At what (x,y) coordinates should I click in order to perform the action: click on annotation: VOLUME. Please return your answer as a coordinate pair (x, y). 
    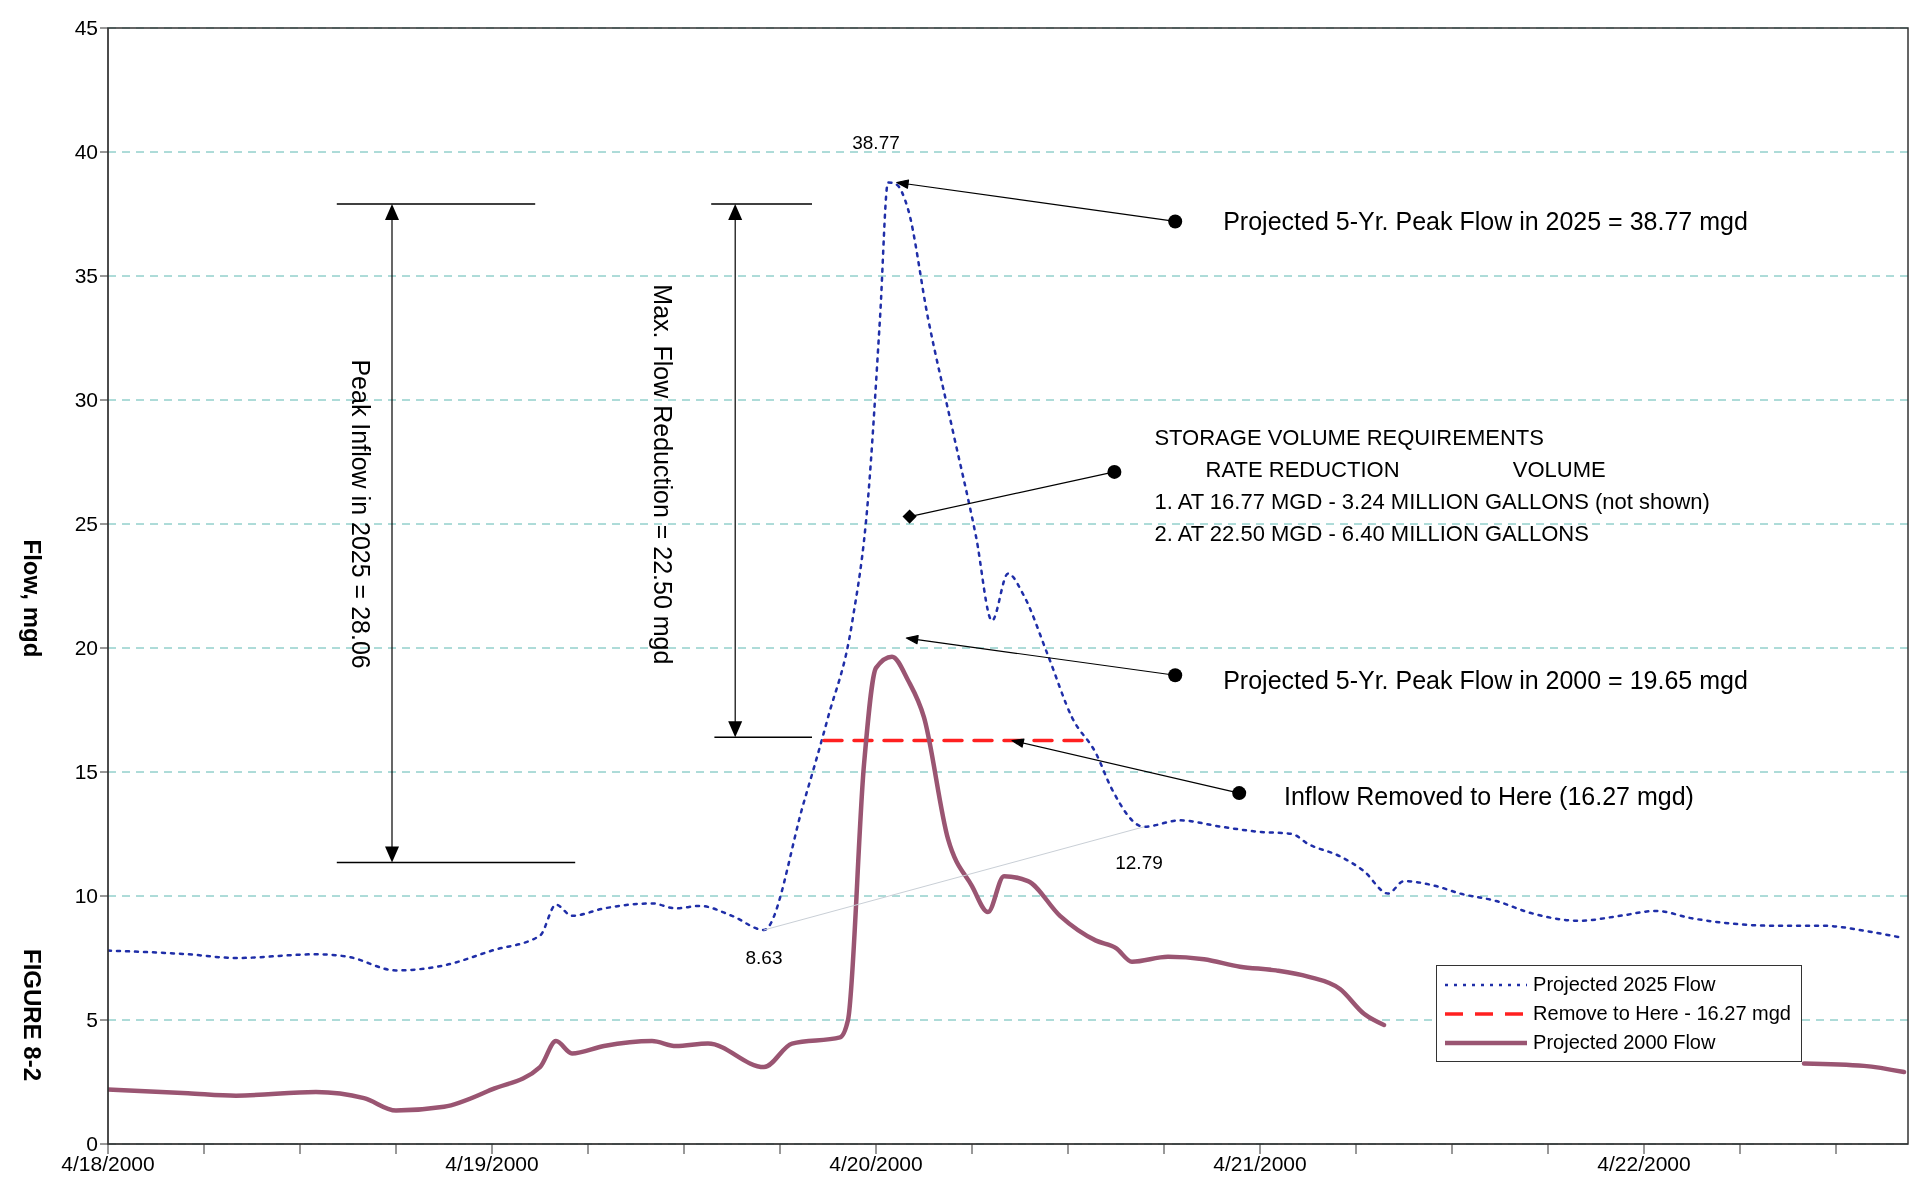
    Looking at the image, I should click on (1559, 469).